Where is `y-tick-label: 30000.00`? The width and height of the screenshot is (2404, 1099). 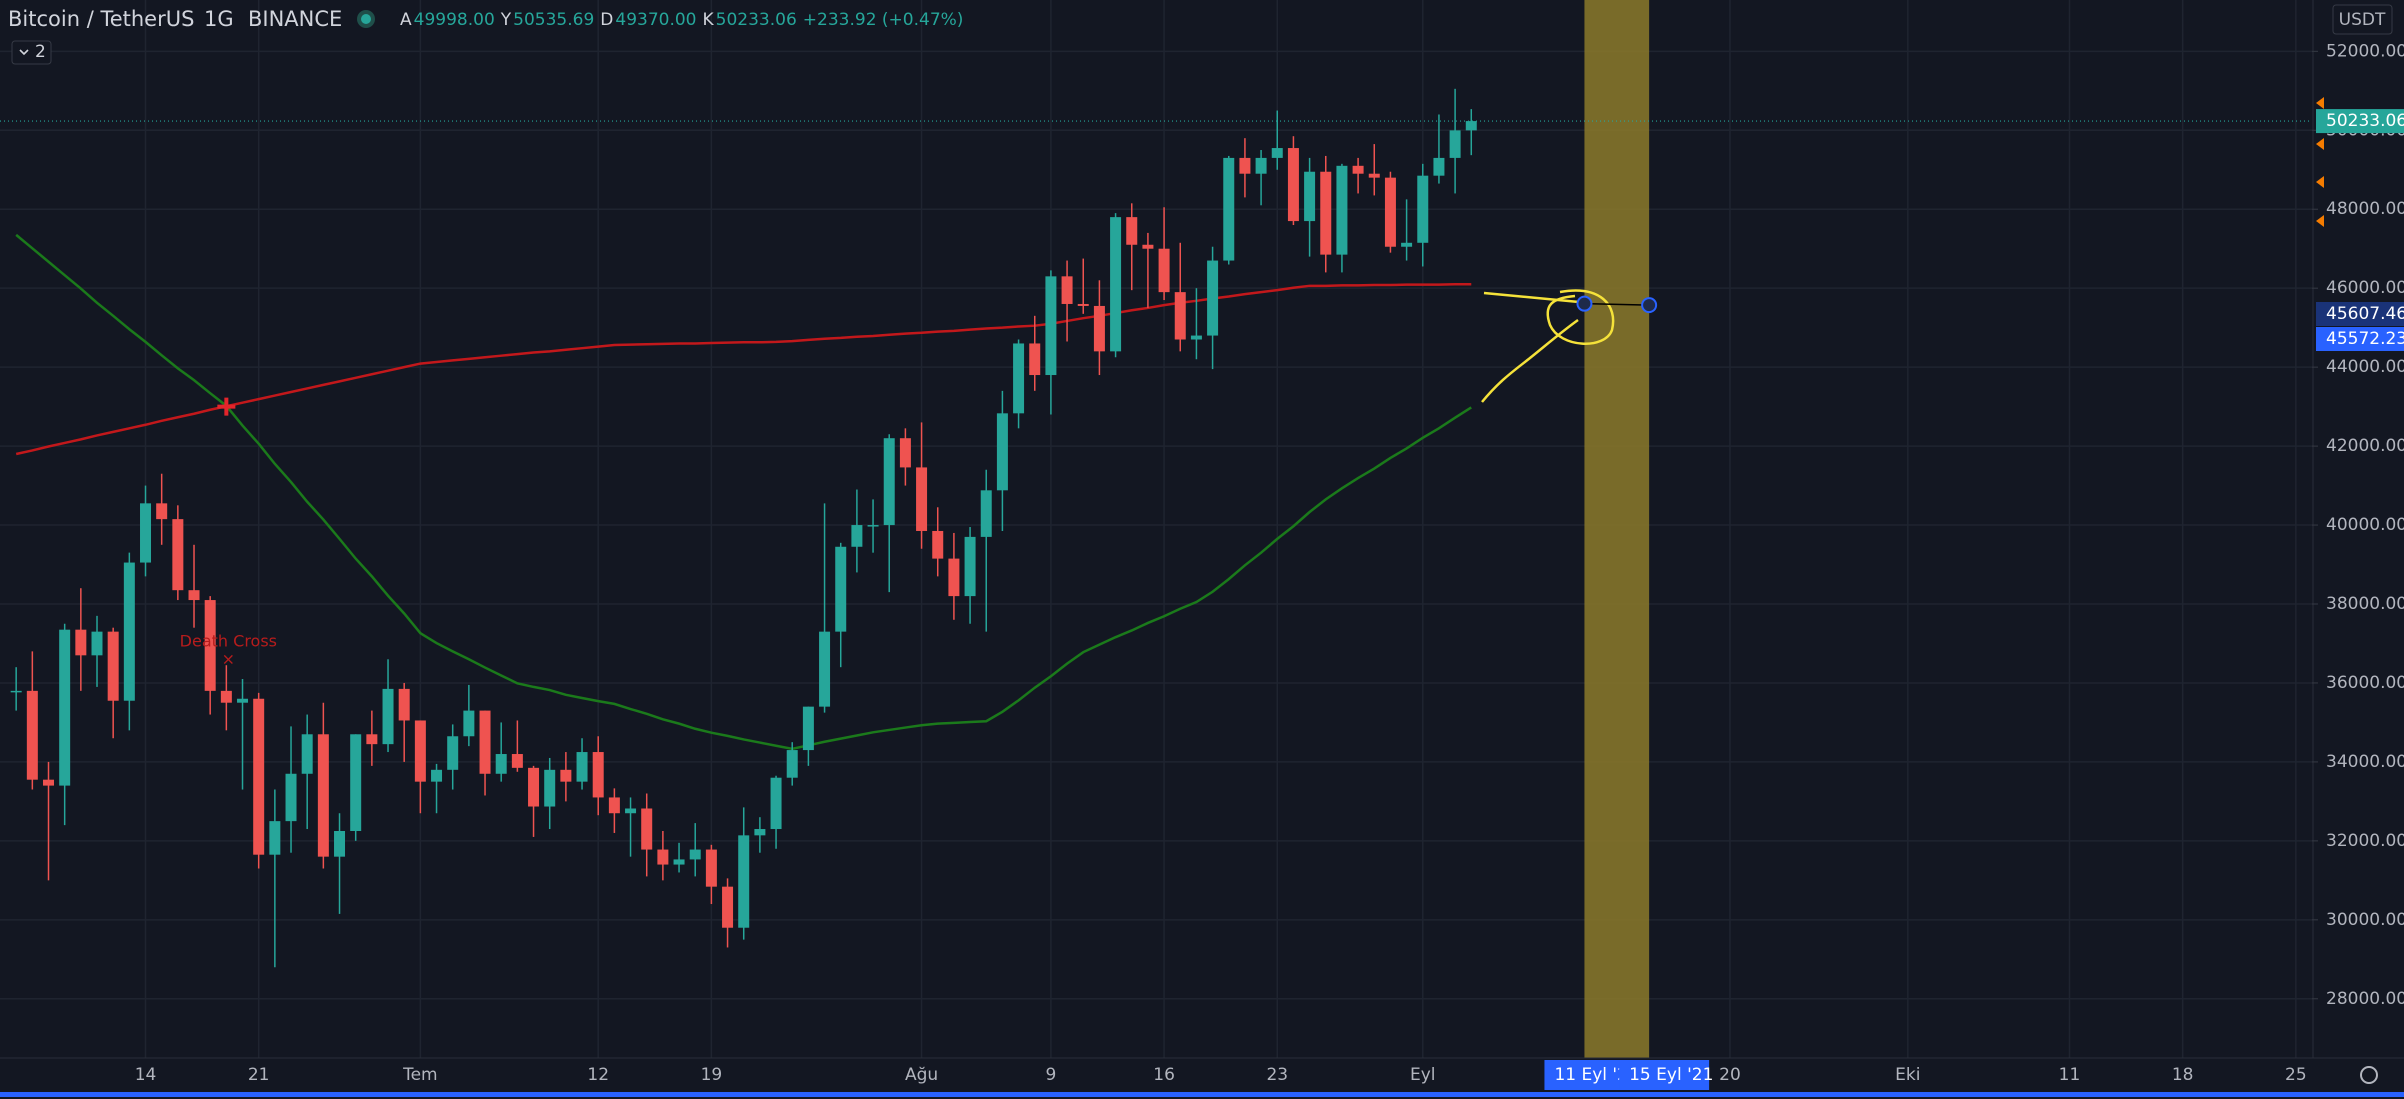 y-tick-label: 30000.00 is located at coordinates (2365, 920).